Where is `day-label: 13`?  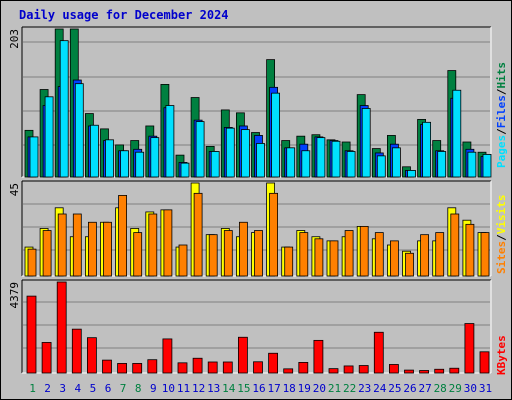 day-label: 13 is located at coordinates (213, 388).